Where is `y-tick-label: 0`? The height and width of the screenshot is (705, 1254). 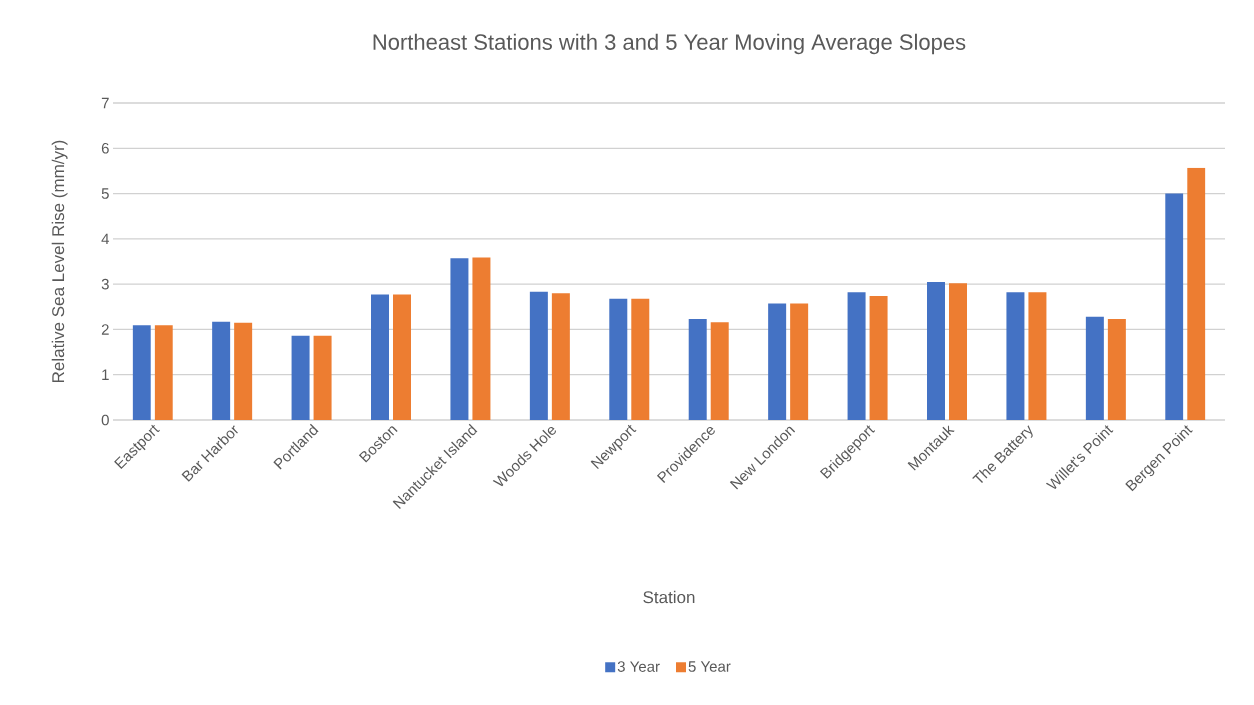 y-tick-label: 0 is located at coordinates (105, 420).